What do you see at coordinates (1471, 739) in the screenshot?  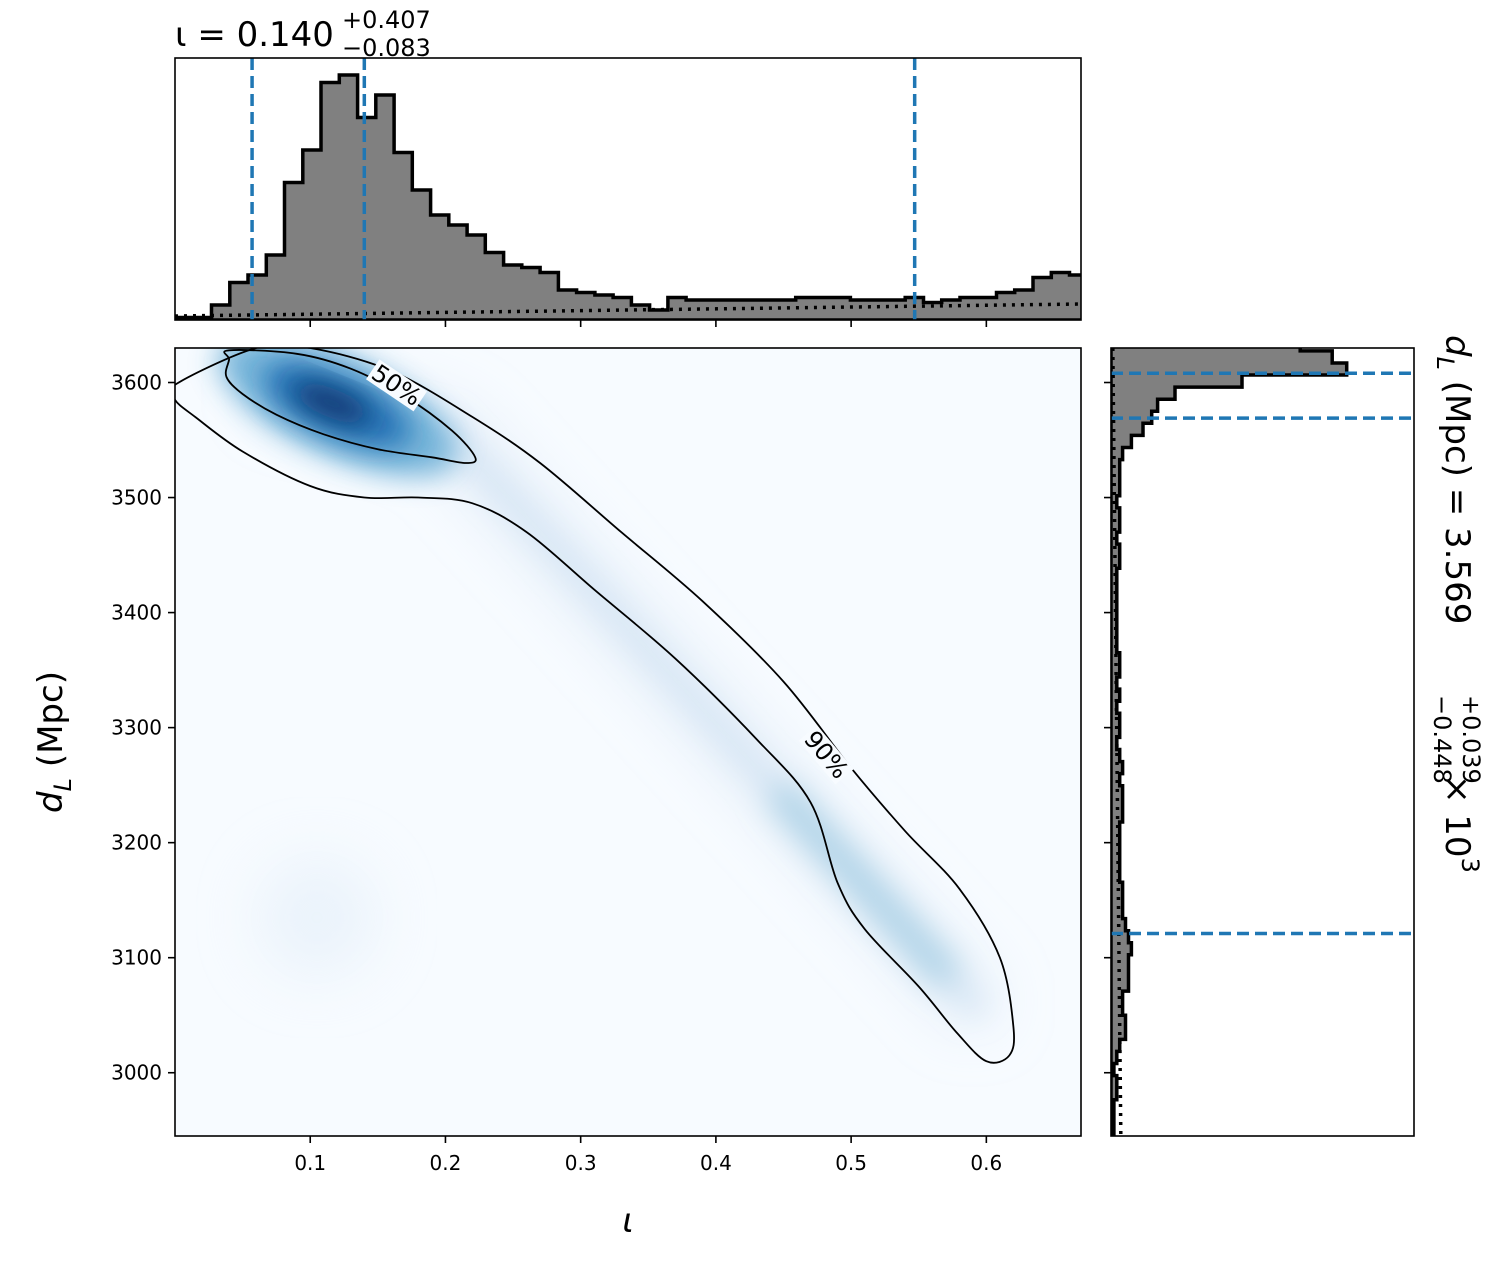 I see `right-title-plus: +0.039` at bounding box center [1471, 739].